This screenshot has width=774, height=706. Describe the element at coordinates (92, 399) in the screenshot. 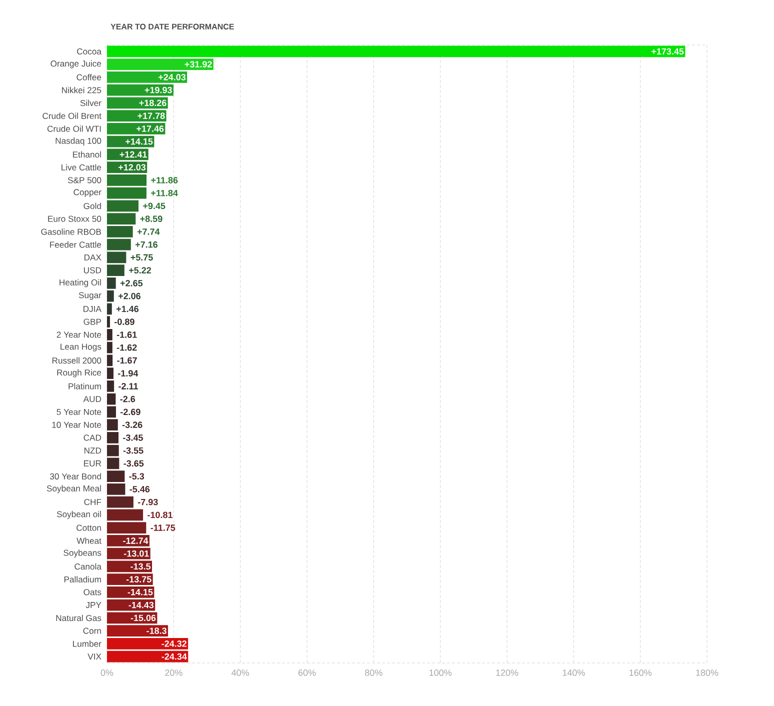

I see `y-tick-label: AUD` at that location.